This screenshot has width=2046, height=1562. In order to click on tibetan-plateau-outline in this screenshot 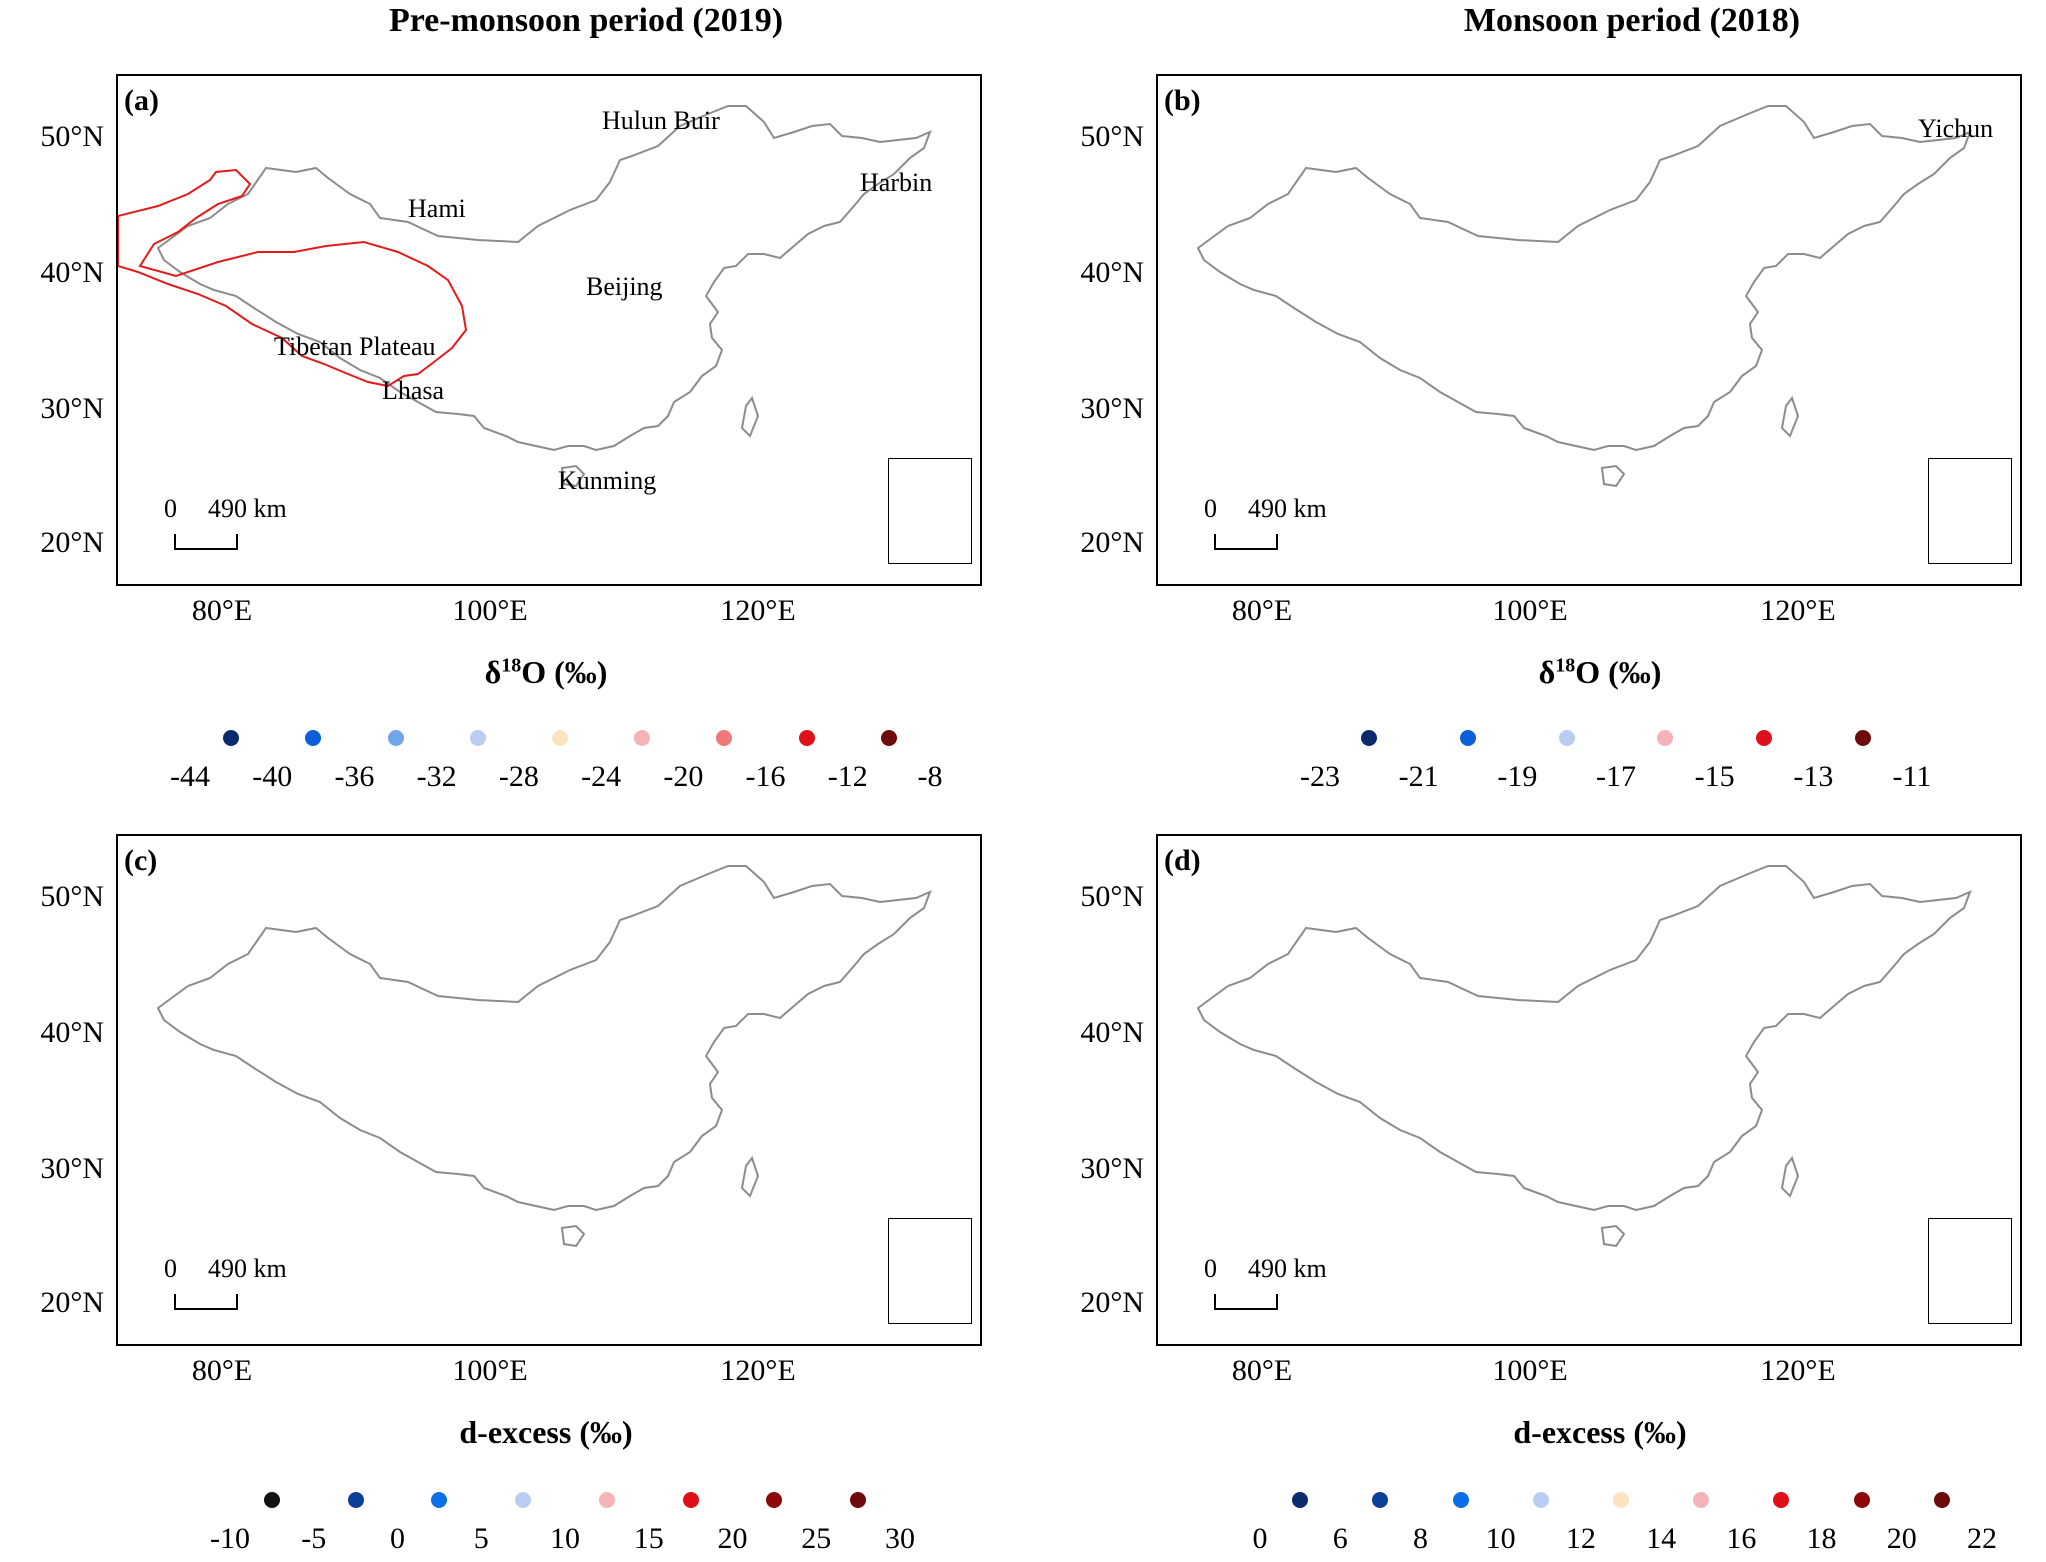, I will do `click(293, 278)`.